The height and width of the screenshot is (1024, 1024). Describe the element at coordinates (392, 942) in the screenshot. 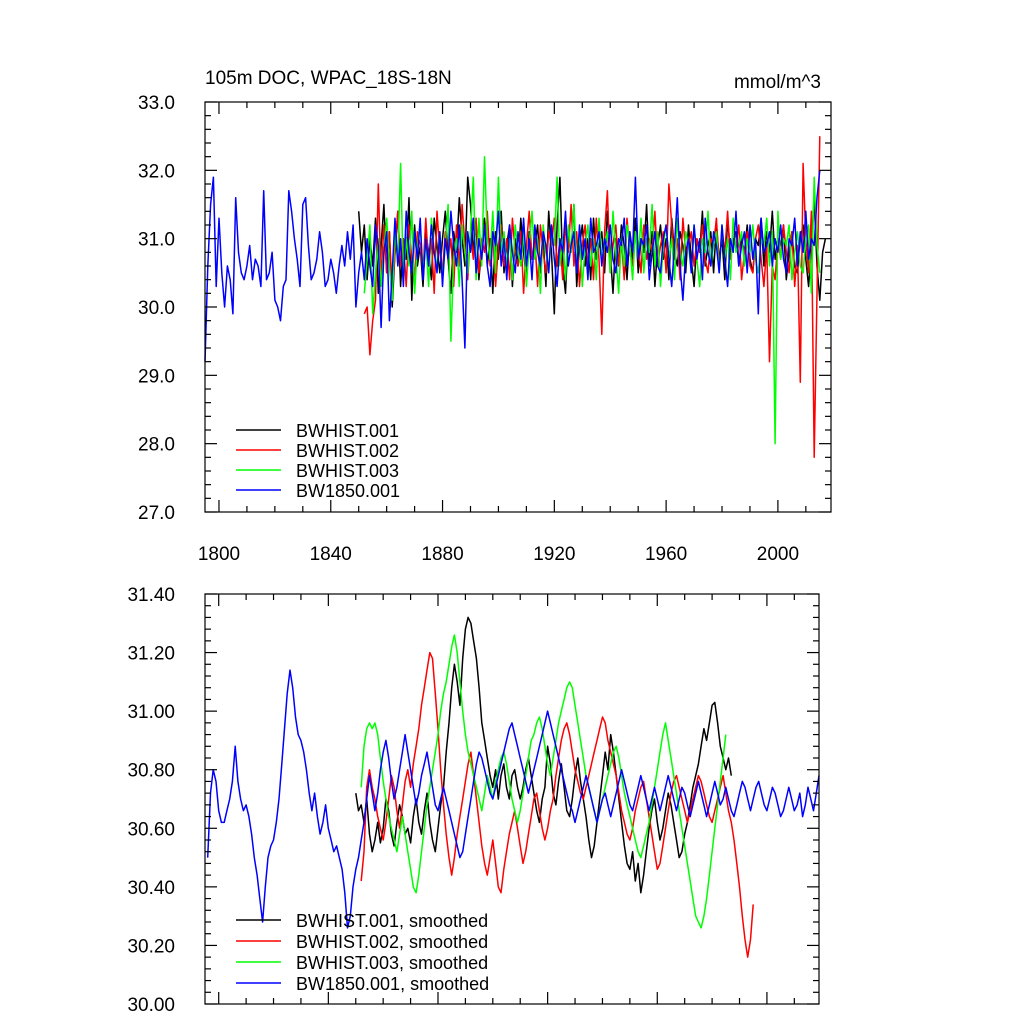

I see `legend-label: BWHIST.002, smoothed` at that location.